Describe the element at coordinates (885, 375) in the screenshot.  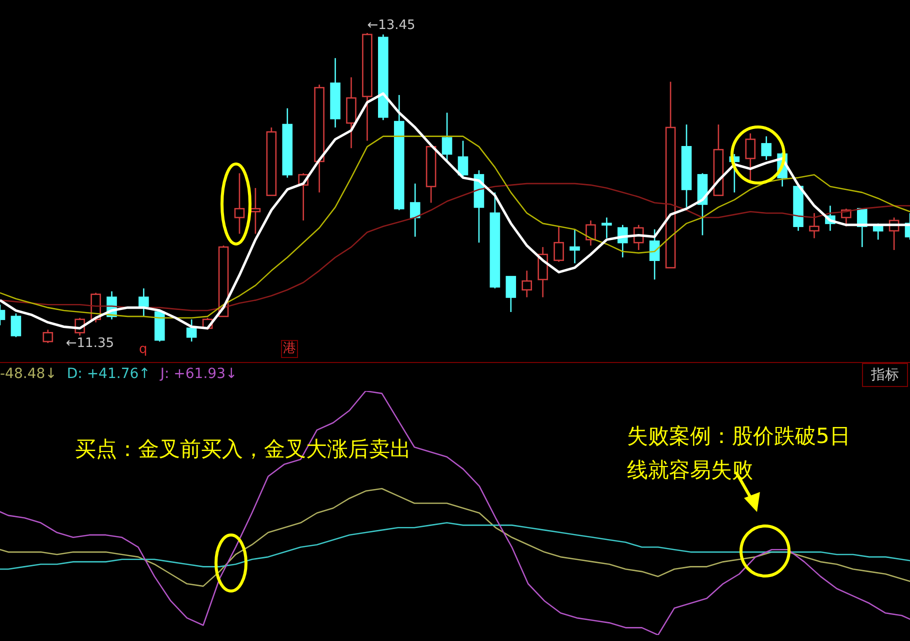
I see `text: 指标` at that location.